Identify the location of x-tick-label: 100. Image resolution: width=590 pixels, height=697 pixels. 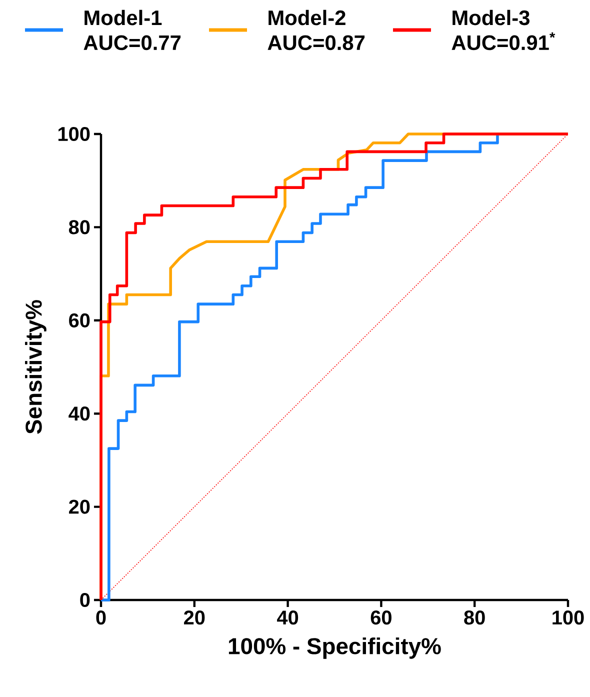
(568, 617).